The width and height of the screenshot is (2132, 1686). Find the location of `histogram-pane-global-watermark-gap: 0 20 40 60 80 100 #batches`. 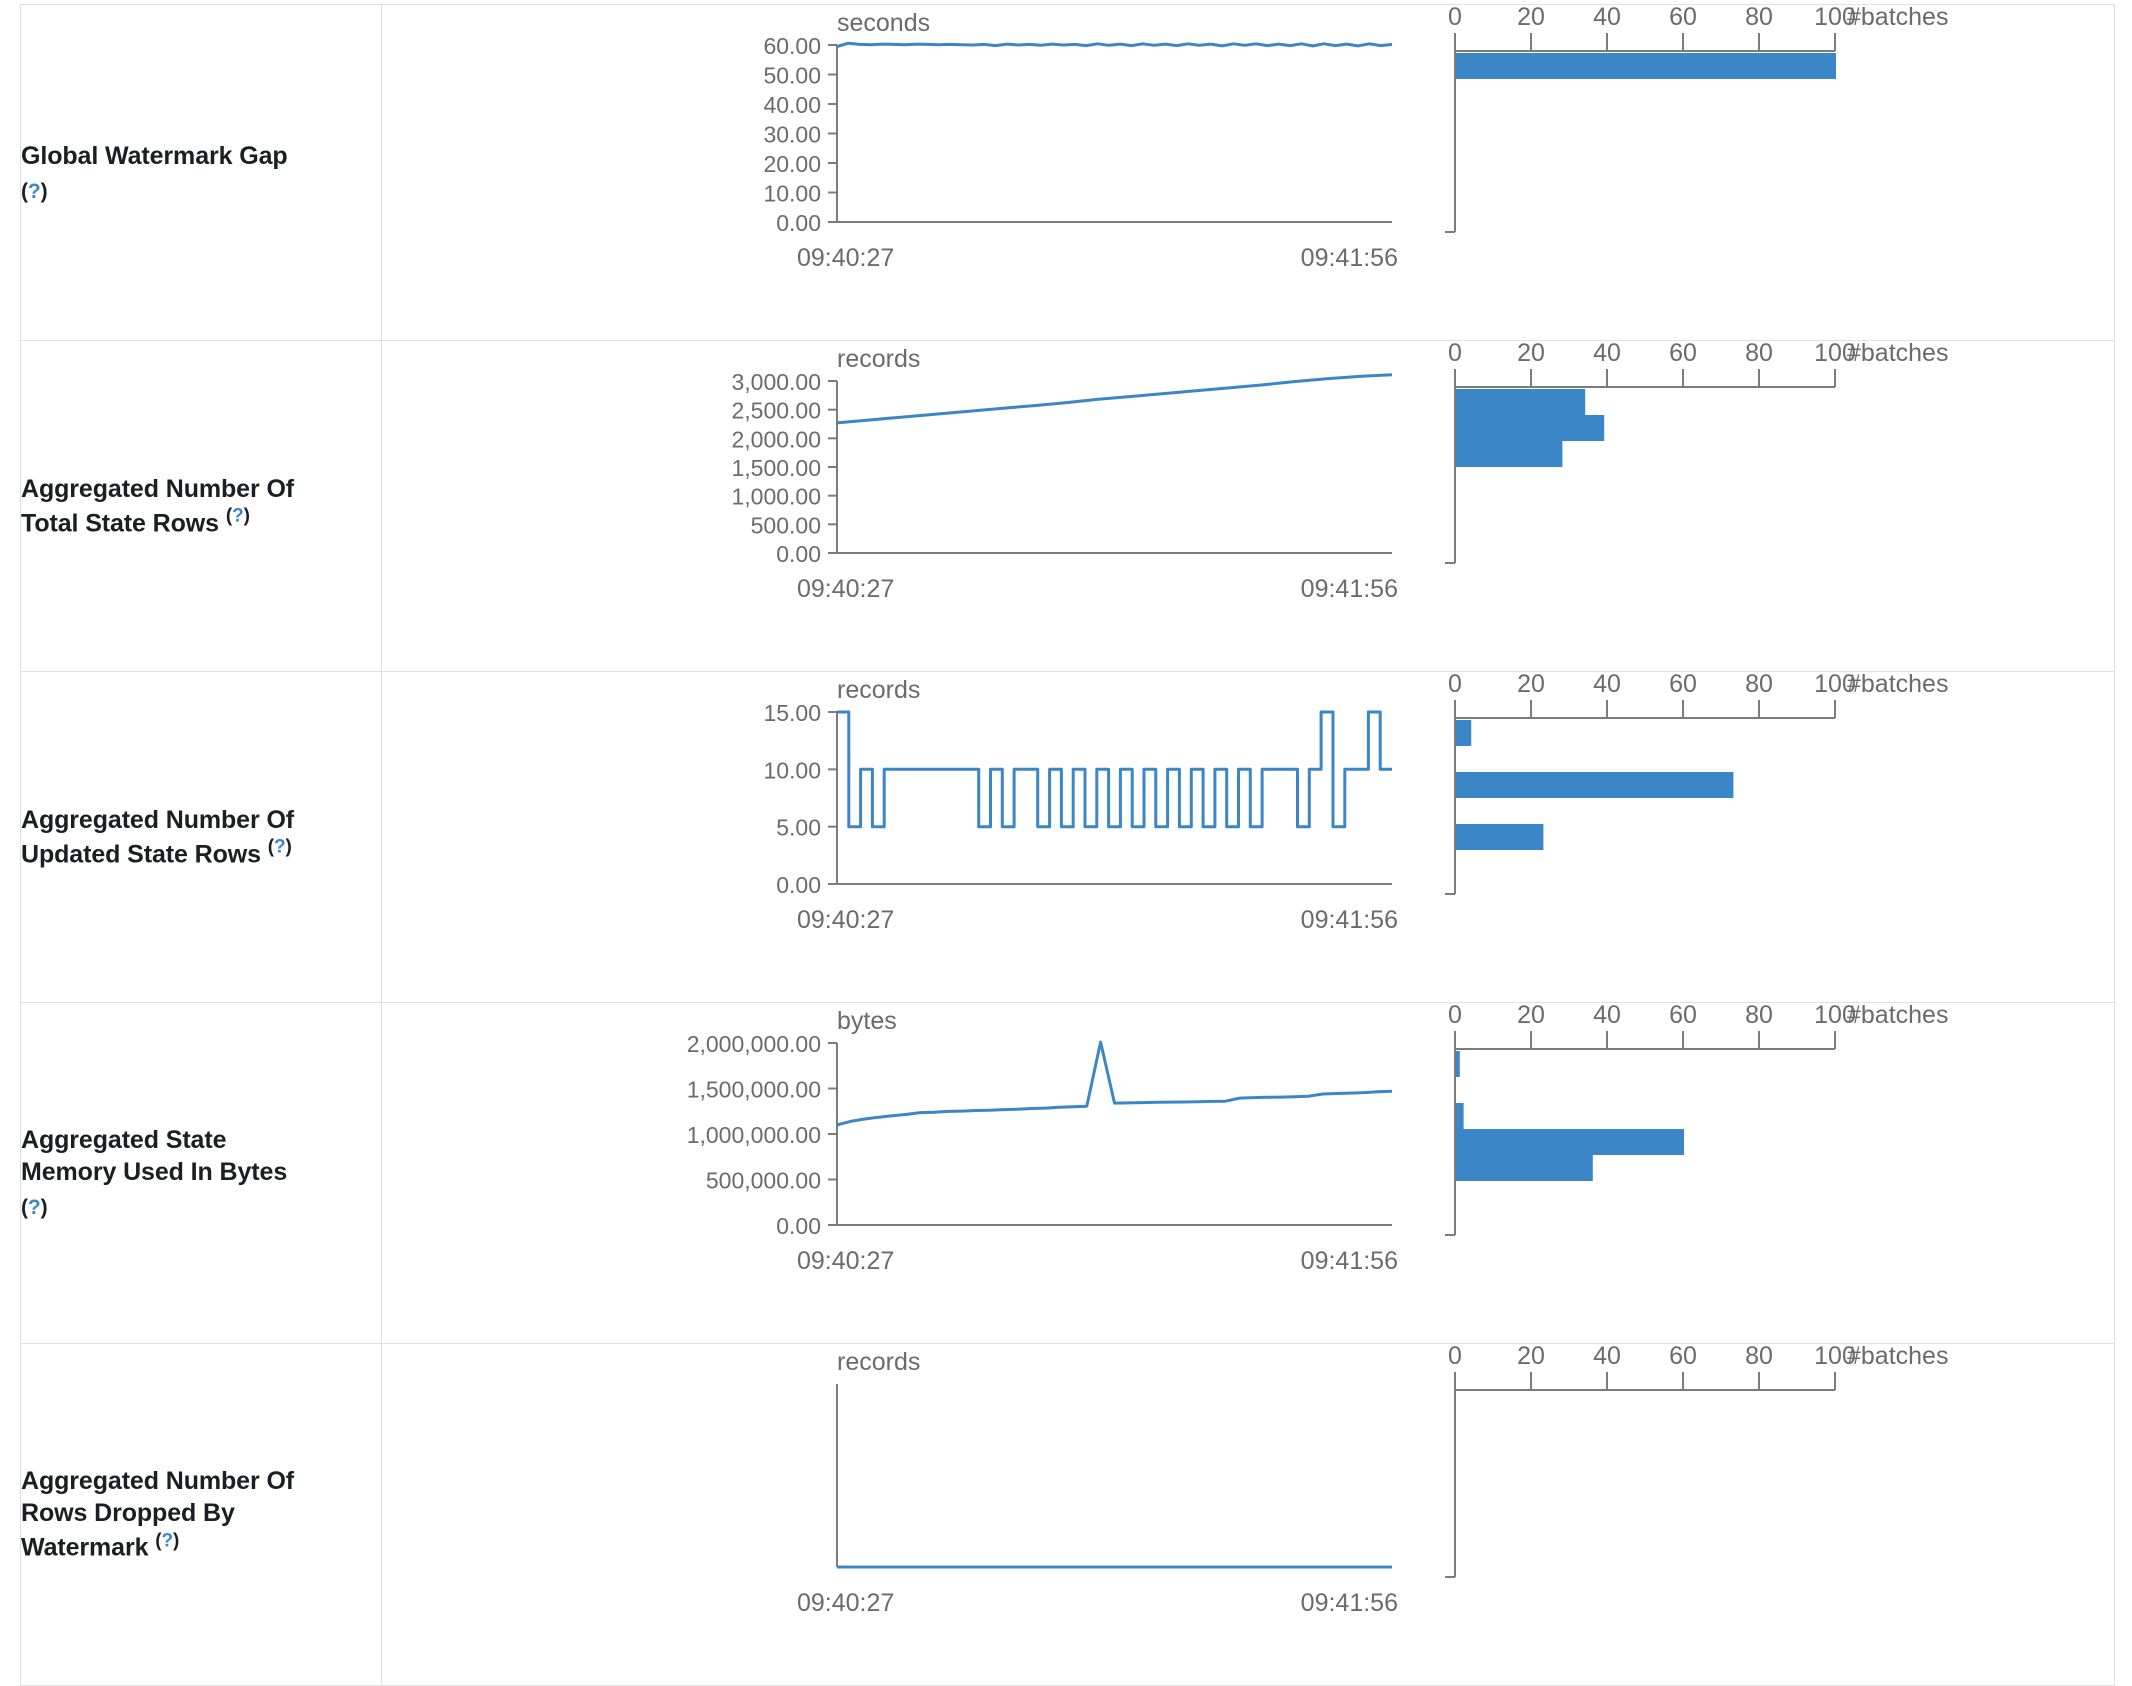

histogram-pane-global-watermark-gap: 0 20 40 60 80 100 #batches is located at coordinates (1774, 172).